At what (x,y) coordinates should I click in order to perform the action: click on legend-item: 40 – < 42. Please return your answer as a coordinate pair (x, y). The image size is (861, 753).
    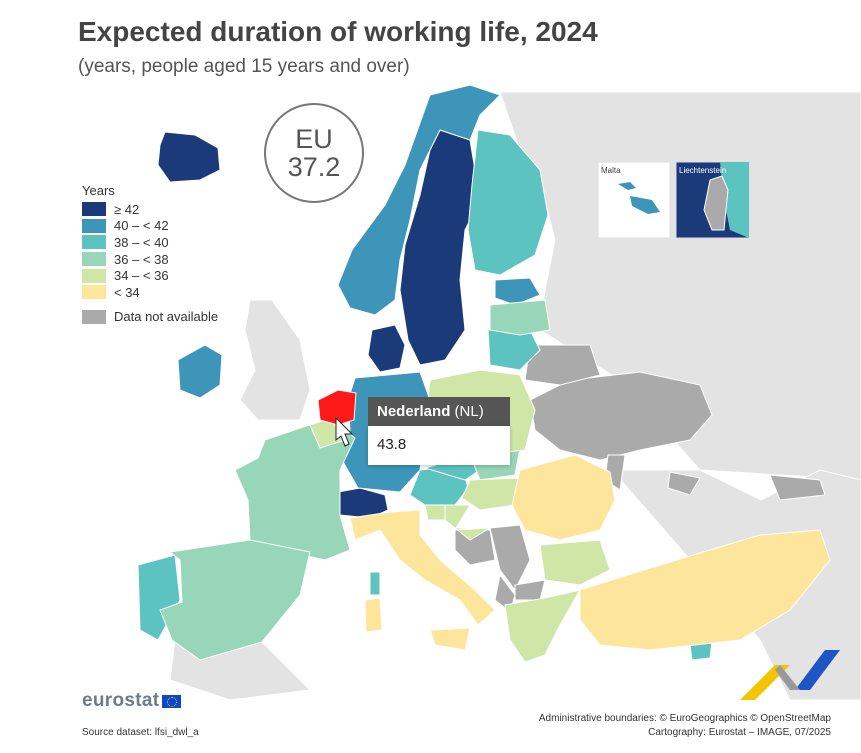
    Looking at the image, I should click on (150, 226).